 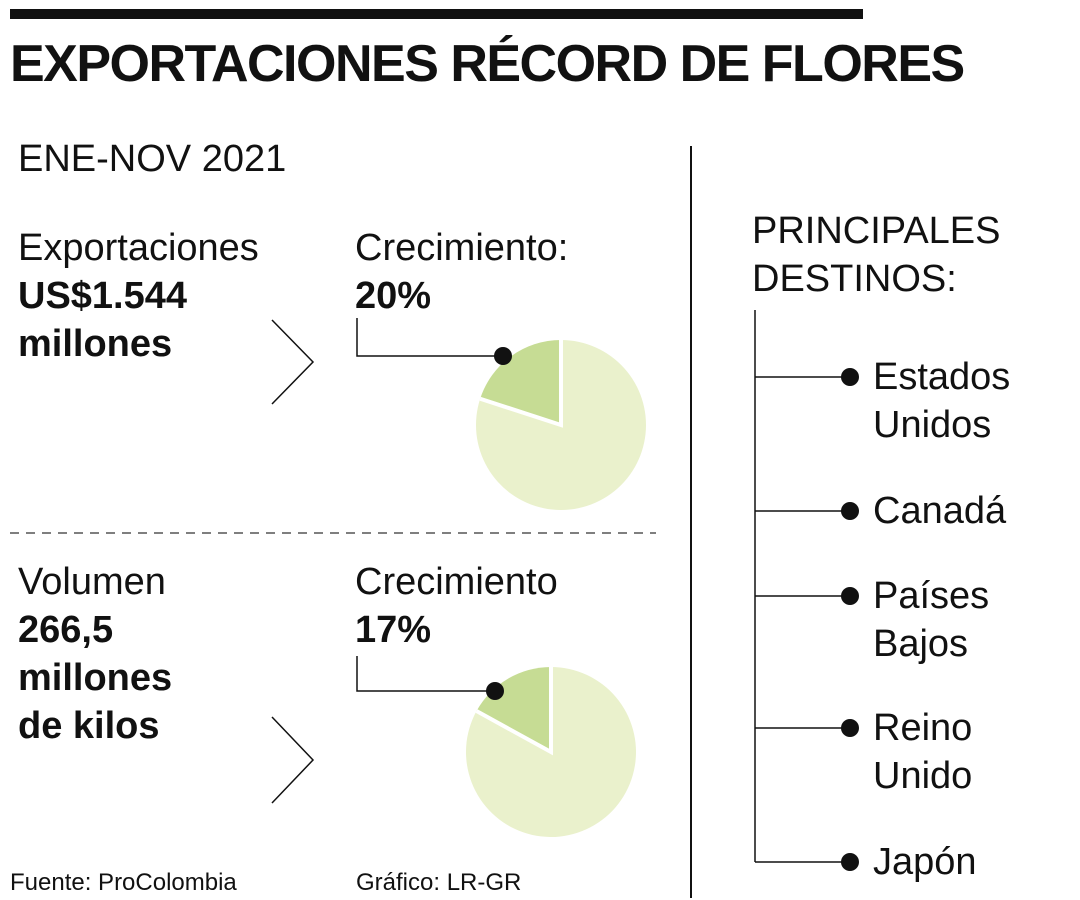 What do you see at coordinates (123, 882) in the screenshot?
I see `source-note: Fuente: ProColombia` at bounding box center [123, 882].